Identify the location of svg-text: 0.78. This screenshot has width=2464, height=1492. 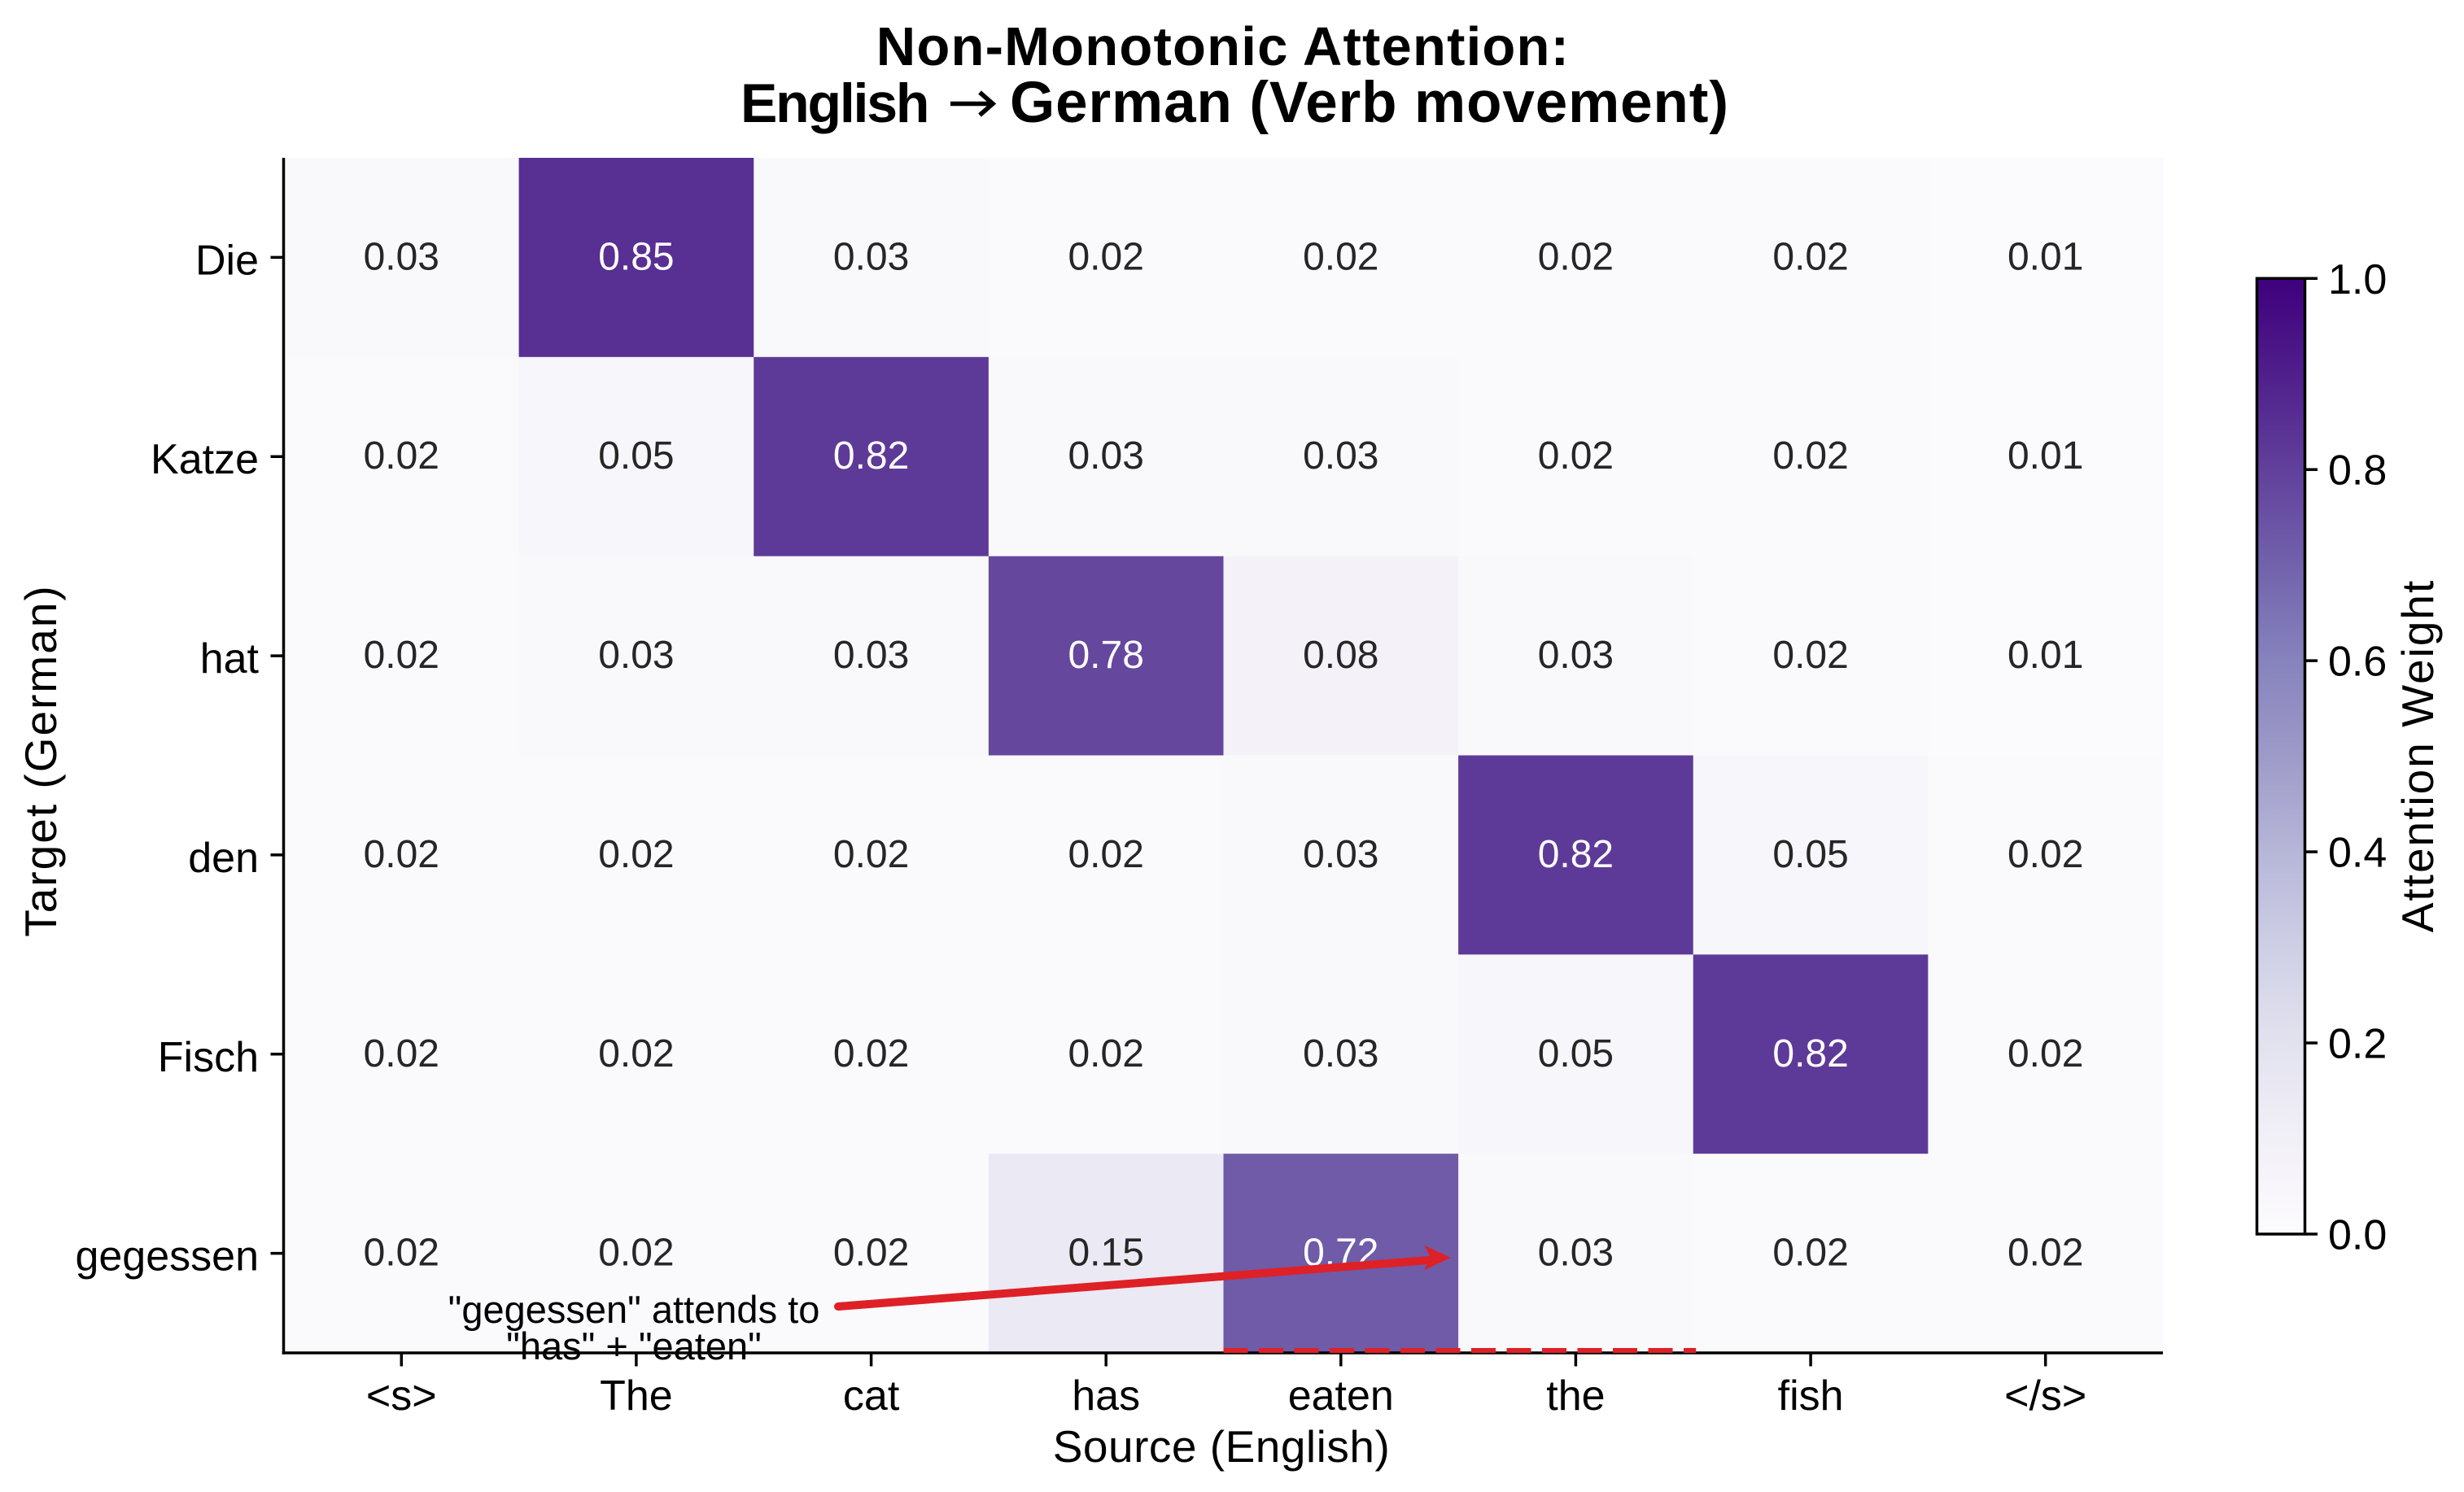
(1105, 655).